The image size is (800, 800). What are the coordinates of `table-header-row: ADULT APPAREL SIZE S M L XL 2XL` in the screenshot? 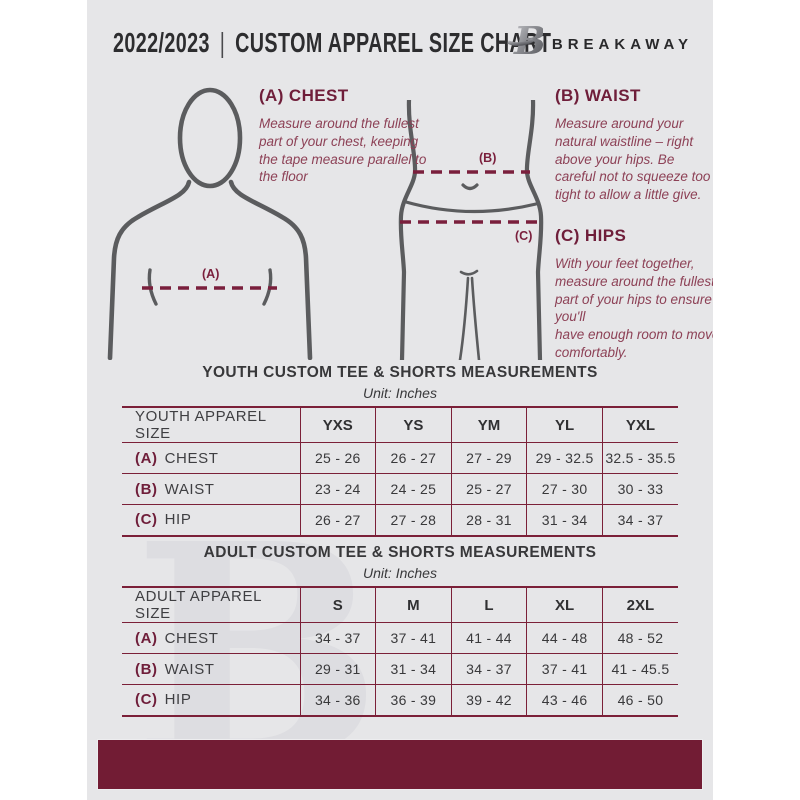 It's located at (400, 605).